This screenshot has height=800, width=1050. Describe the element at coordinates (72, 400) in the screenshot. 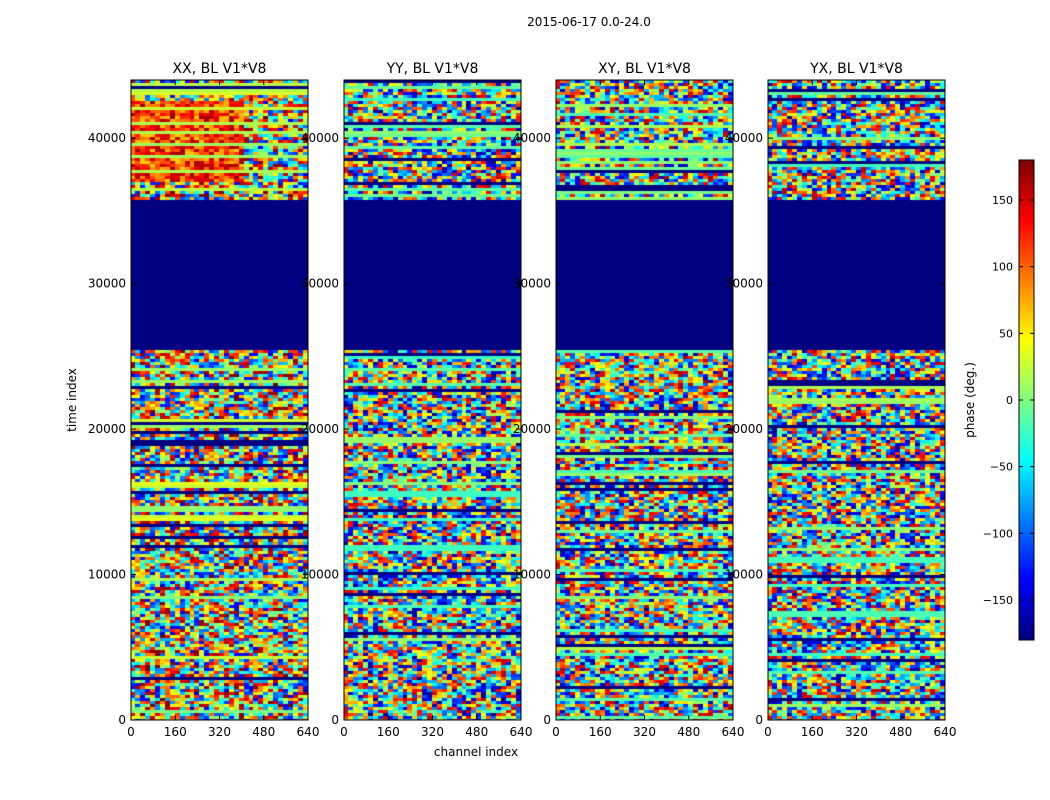

I see `y-axis-label: time index` at that location.